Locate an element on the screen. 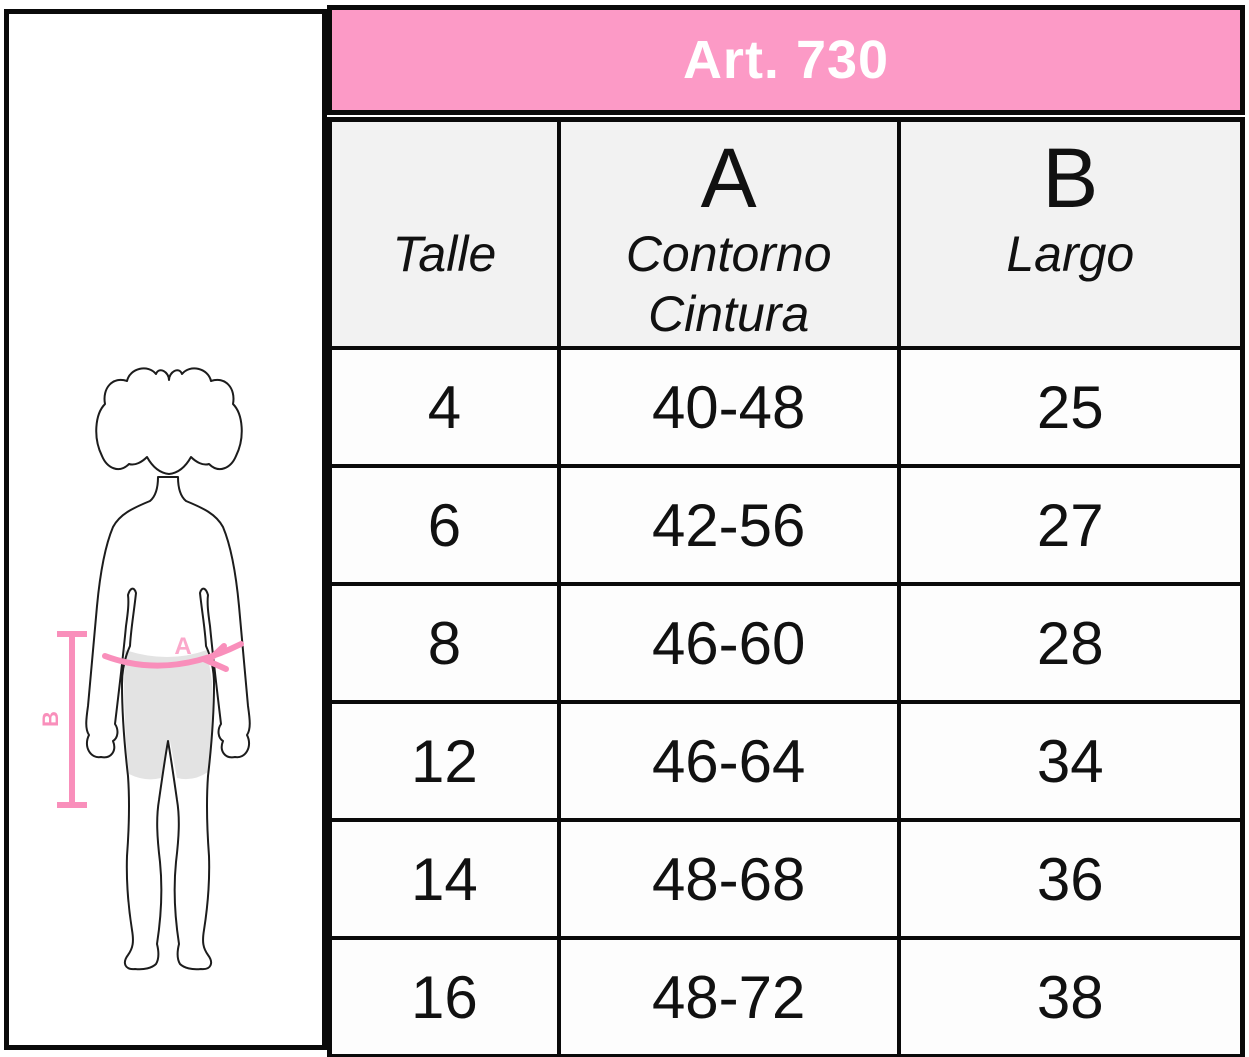 The height and width of the screenshot is (1057, 1249). article-title-banner: Art. 730 is located at coordinates (786, 60).